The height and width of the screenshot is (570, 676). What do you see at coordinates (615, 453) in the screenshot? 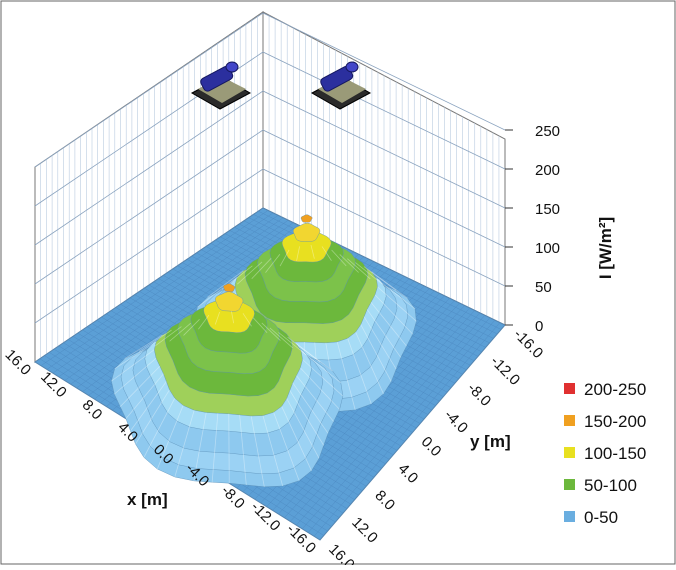
I see `legend-label: 100-150` at bounding box center [615, 453].